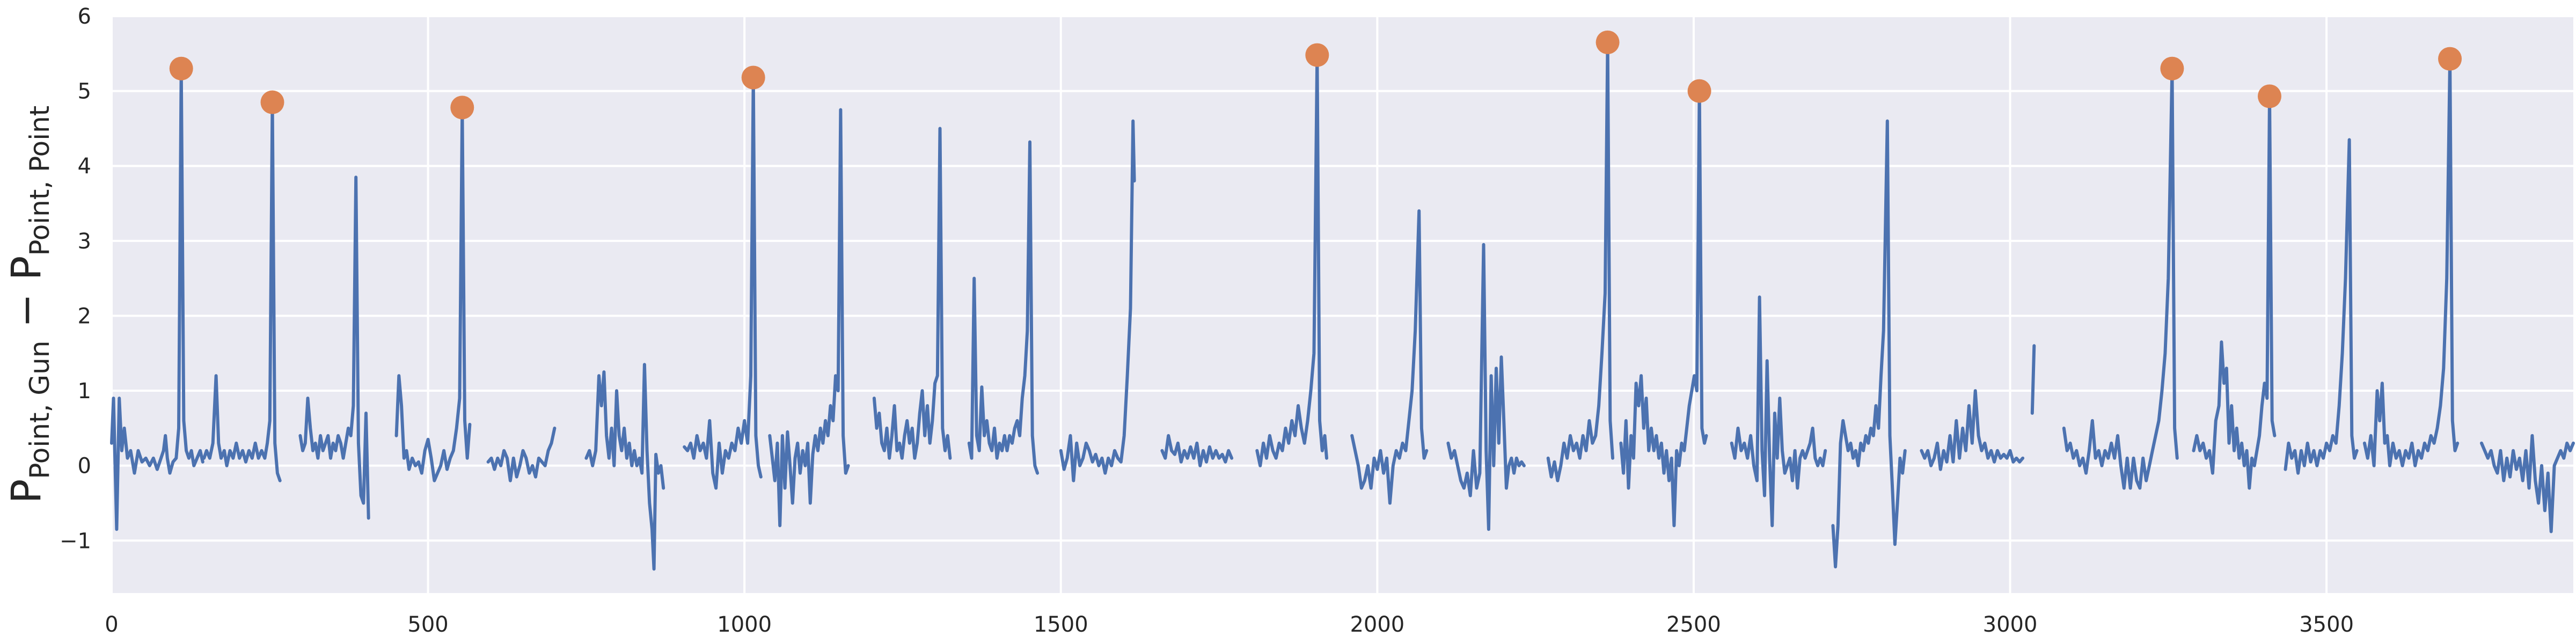 Image resolution: width=2576 pixels, height=644 pixels. Describe the element at coordinates (744, 624) in the screenshot. I see `x-tick-label: 1000` at that location.